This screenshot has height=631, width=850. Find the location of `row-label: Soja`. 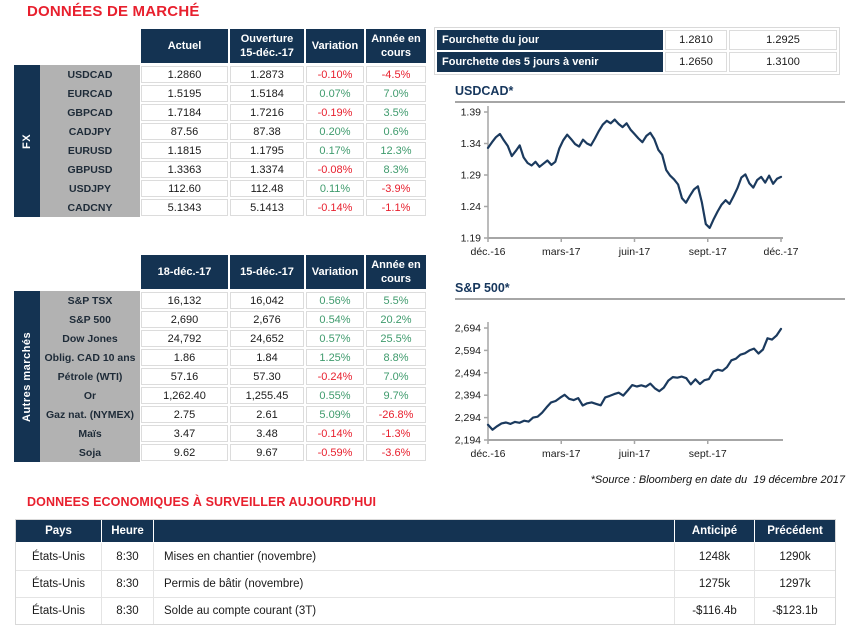

row-label: Soja is located at coordinates (90, 452).